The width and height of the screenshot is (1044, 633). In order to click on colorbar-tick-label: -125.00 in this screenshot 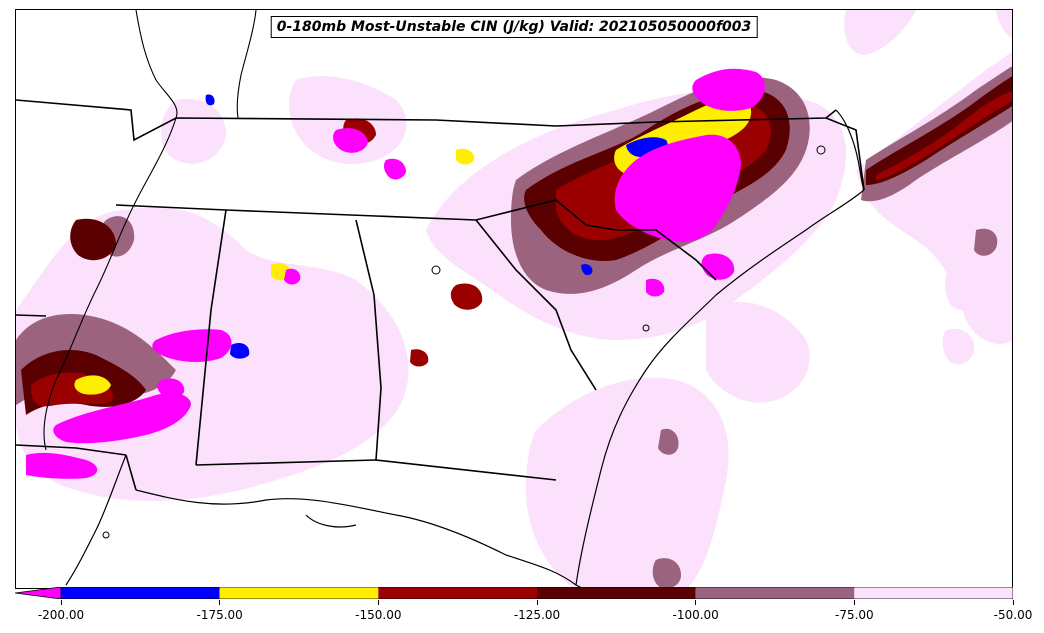, I will do `click(537, 615)`.